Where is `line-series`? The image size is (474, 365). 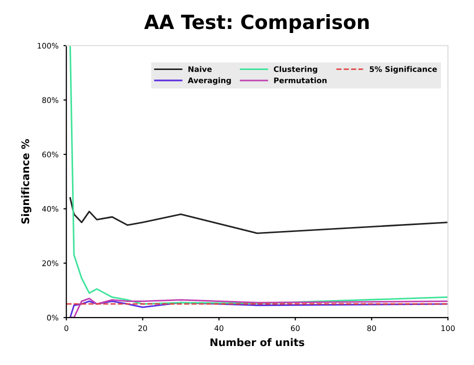 line-series is located at coordinates (258, 215).